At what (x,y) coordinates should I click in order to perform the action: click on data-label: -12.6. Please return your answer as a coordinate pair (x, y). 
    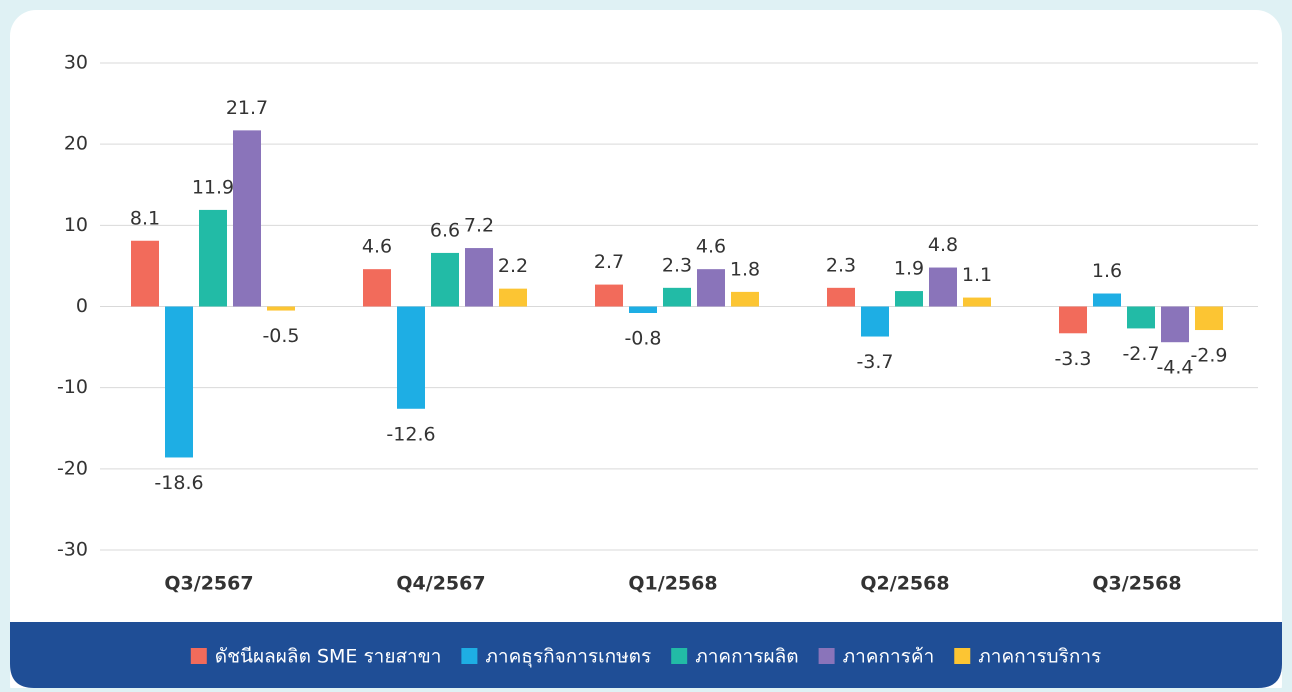
    Looking at the image, I should click on (410, 434).